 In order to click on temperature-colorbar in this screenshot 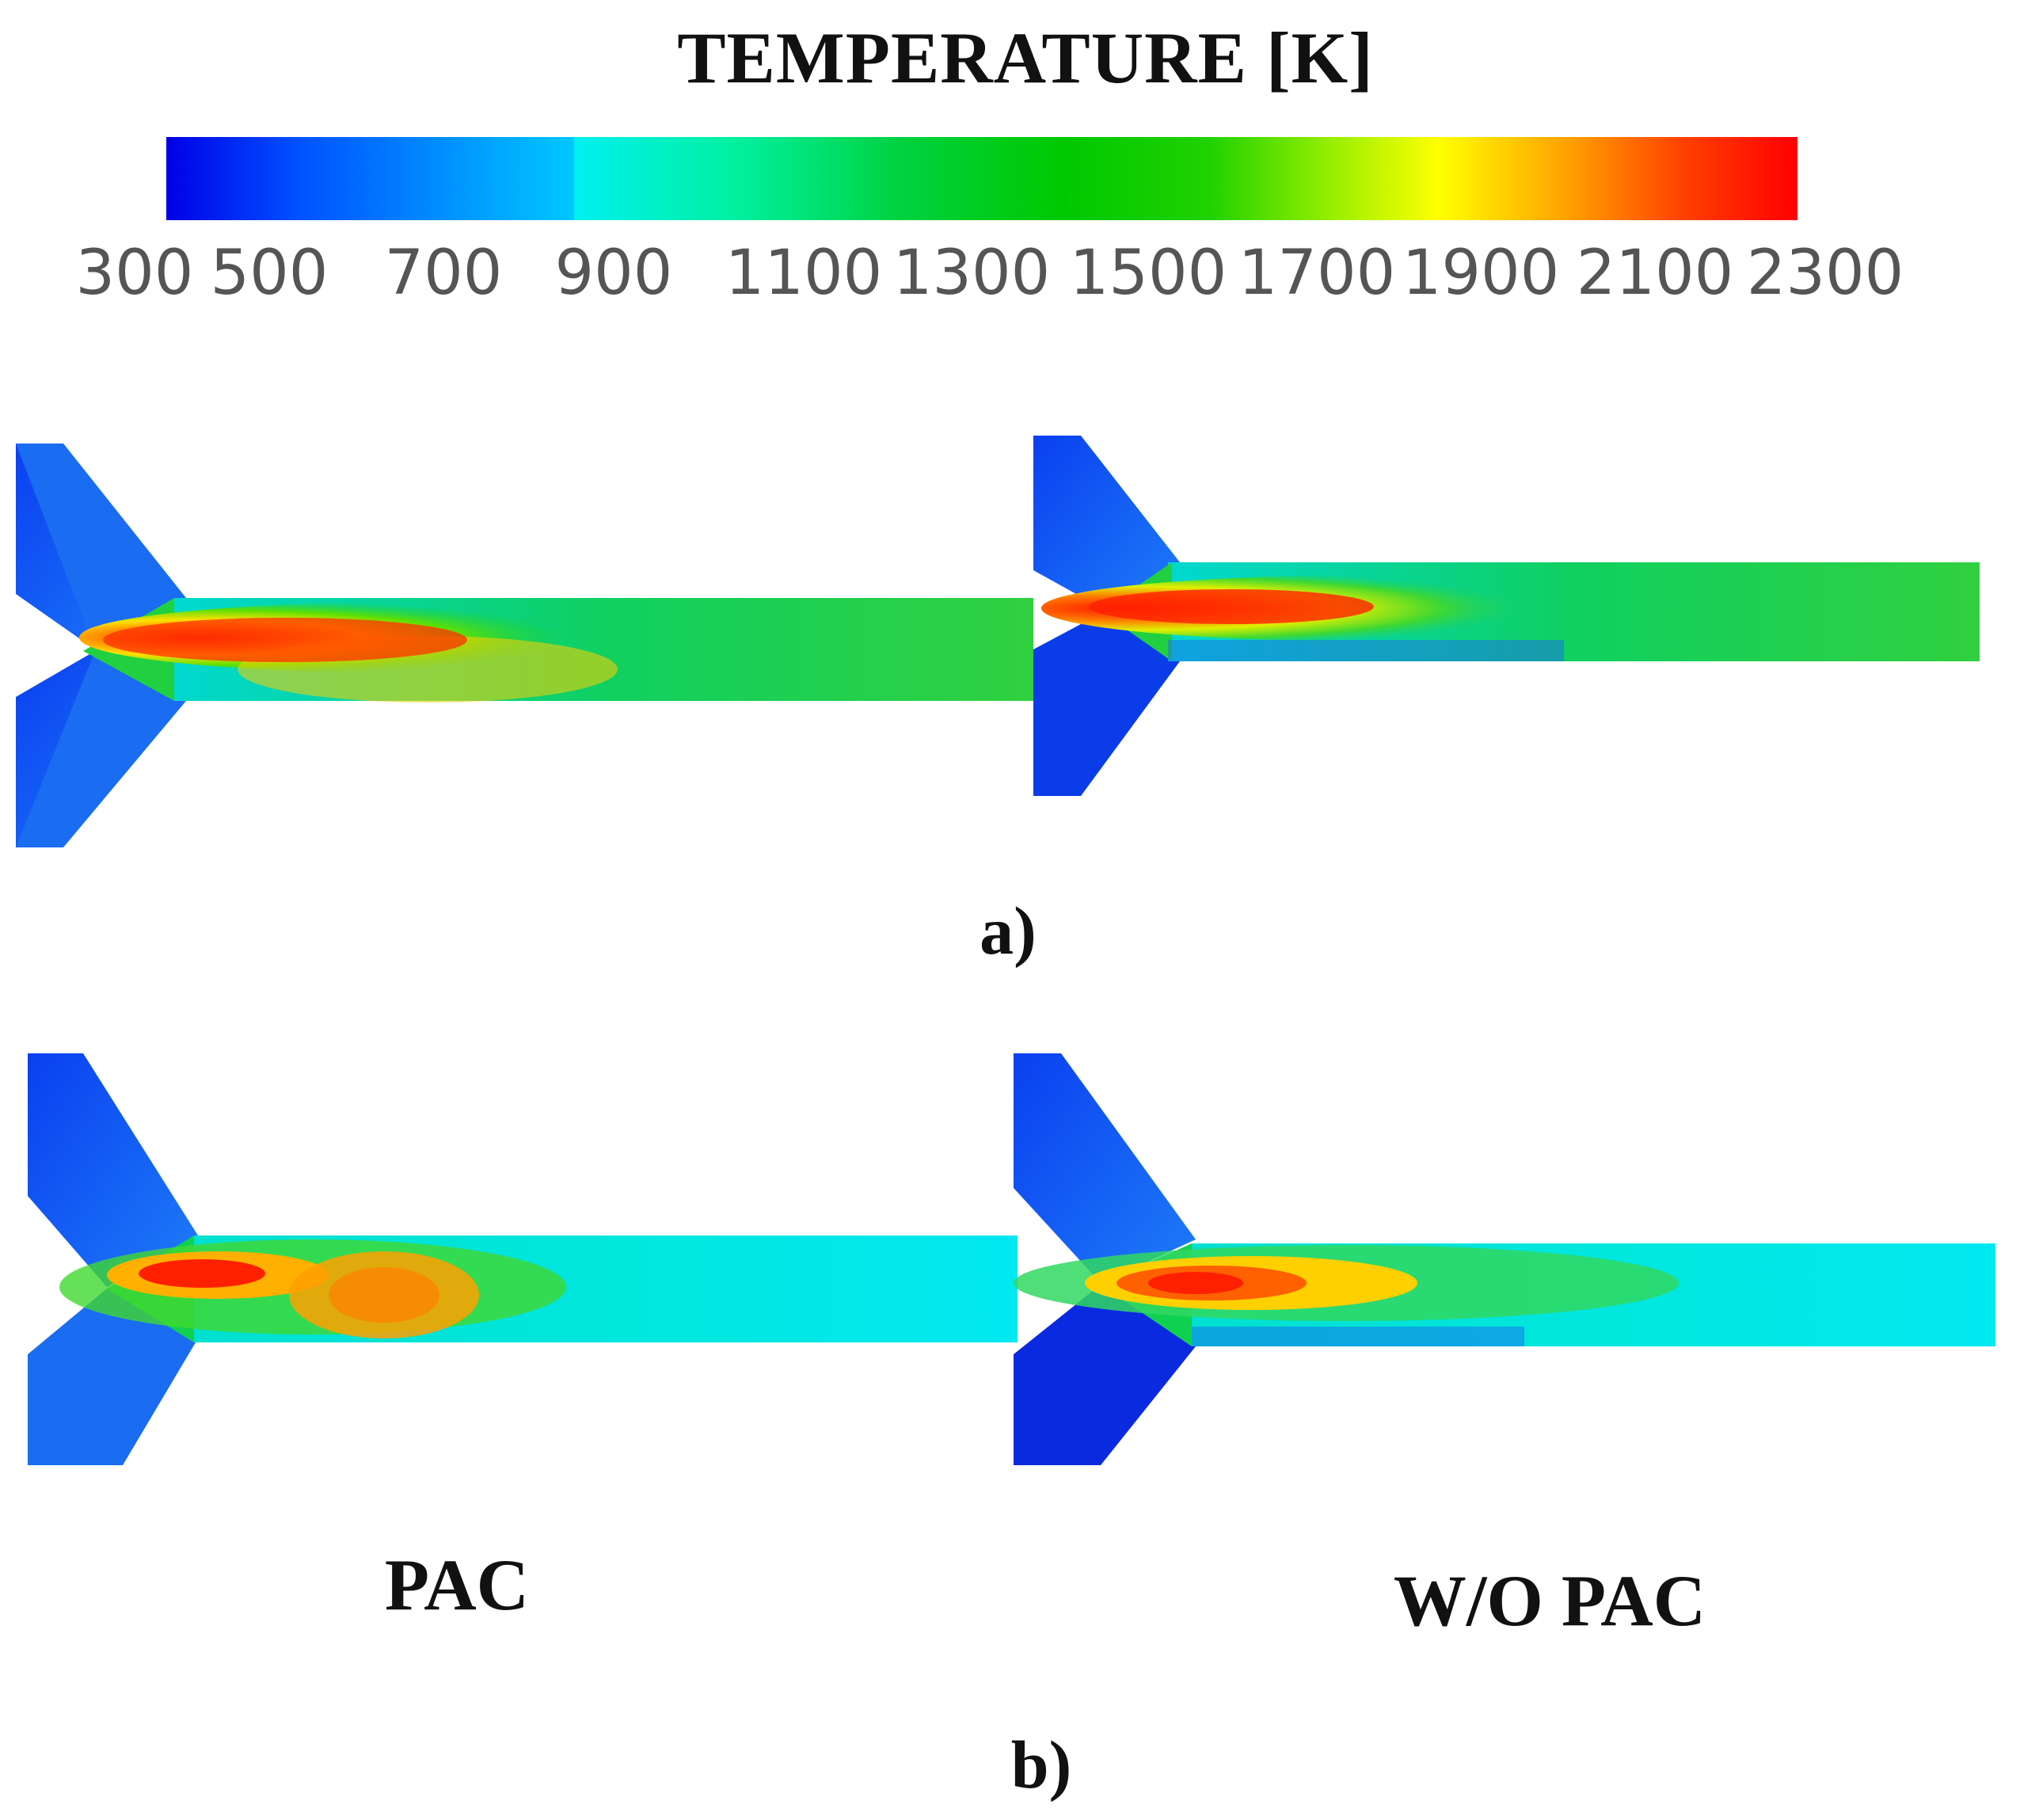, I will do `click(981, 178)`.